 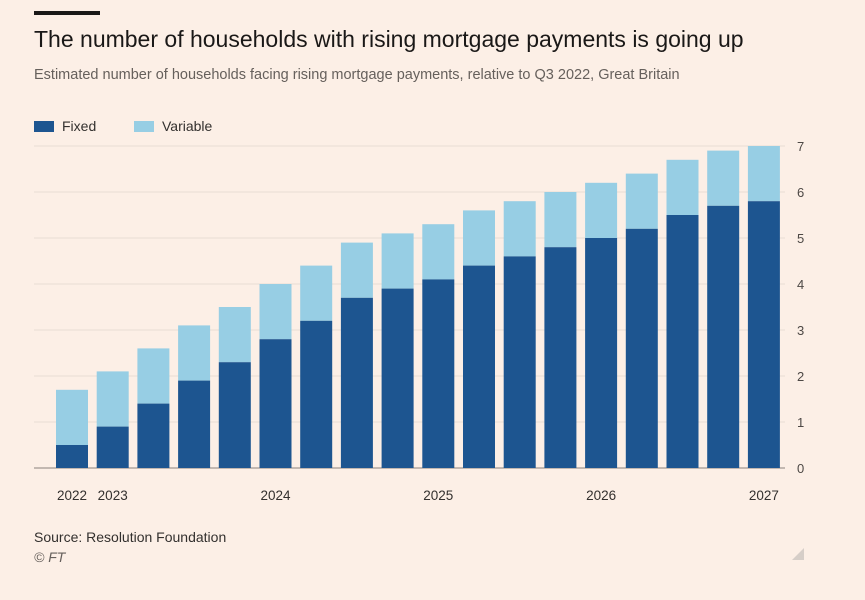 I want to click on title-accent-bar, so click(x=67, y=13).